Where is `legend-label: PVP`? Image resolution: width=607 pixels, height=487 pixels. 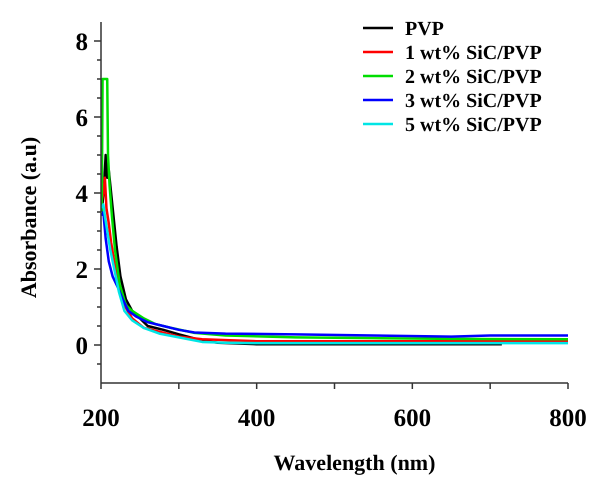
legend-label: PVP is located at coordinates (424, 29).